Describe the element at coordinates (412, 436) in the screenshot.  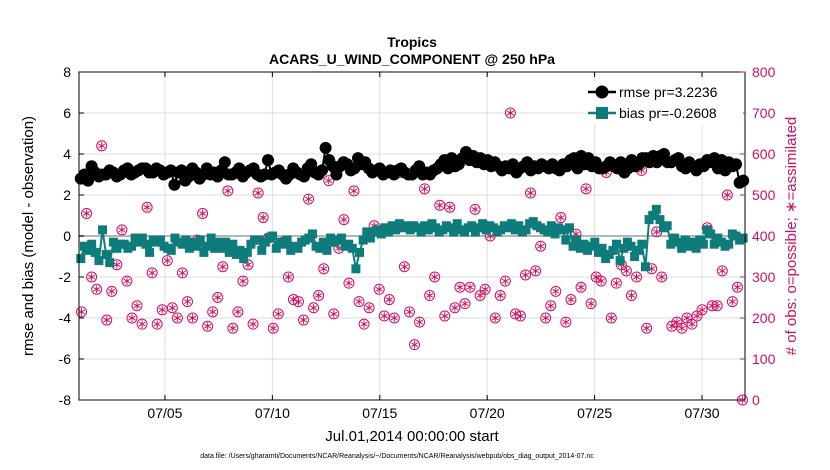
I see `x-axis-label: Jul.01,2014 00:00:00 start` at that location.